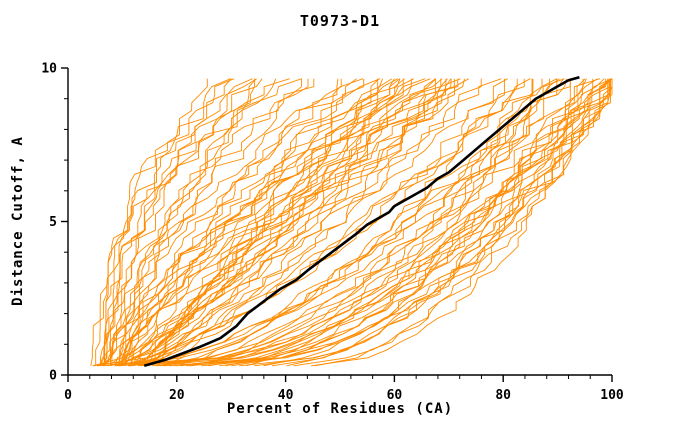 The image size is (680, 440). What do you see at coordinates (395, 395) in the screenshot?
I see `x-tick-label: 60` at bounding box center [395, 395].